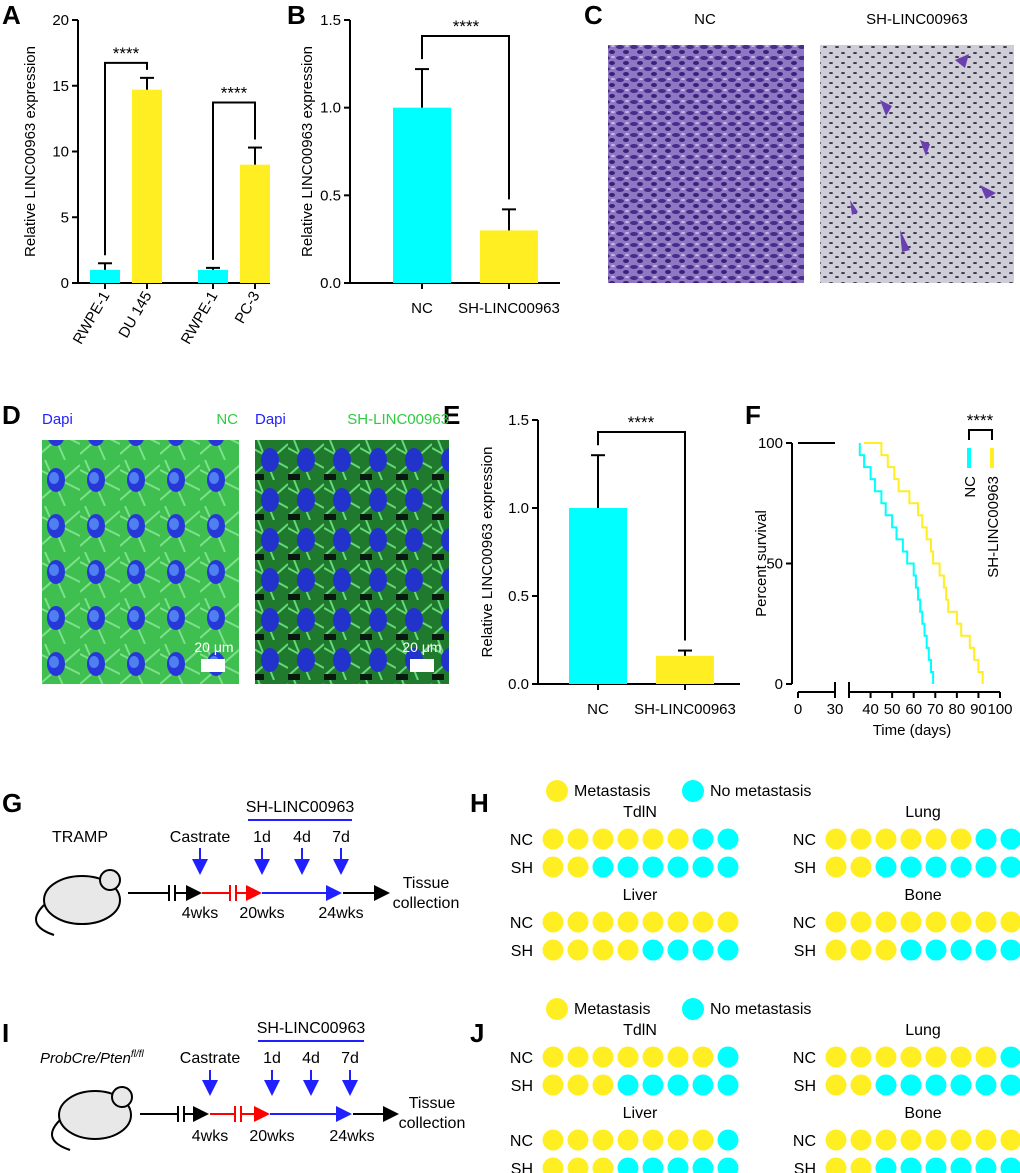 This screenshot has height=1173, width=1020. What do you see at coordinates (78, 902) in the screenshot?
I see `G-mouse-icon` at bounding box center [78, 902].